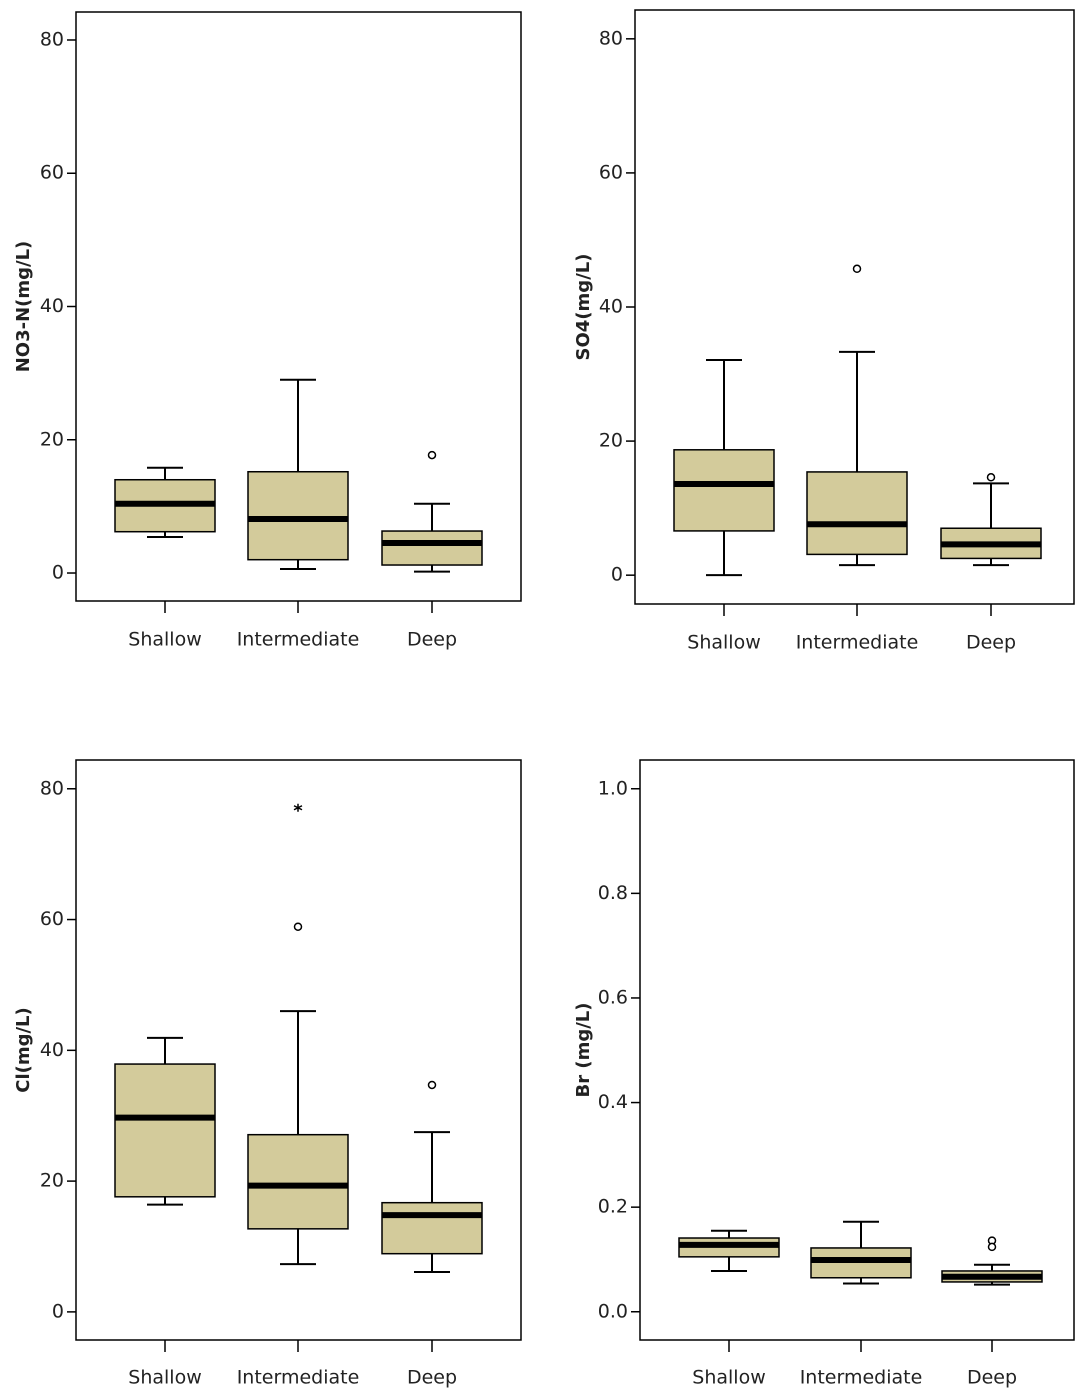 This screenshot has height=1394, width=1075. What do you see at coordinates (298, 807) in the screenshot?
I see `extreme-outlier` at bounding box center [298, 807].